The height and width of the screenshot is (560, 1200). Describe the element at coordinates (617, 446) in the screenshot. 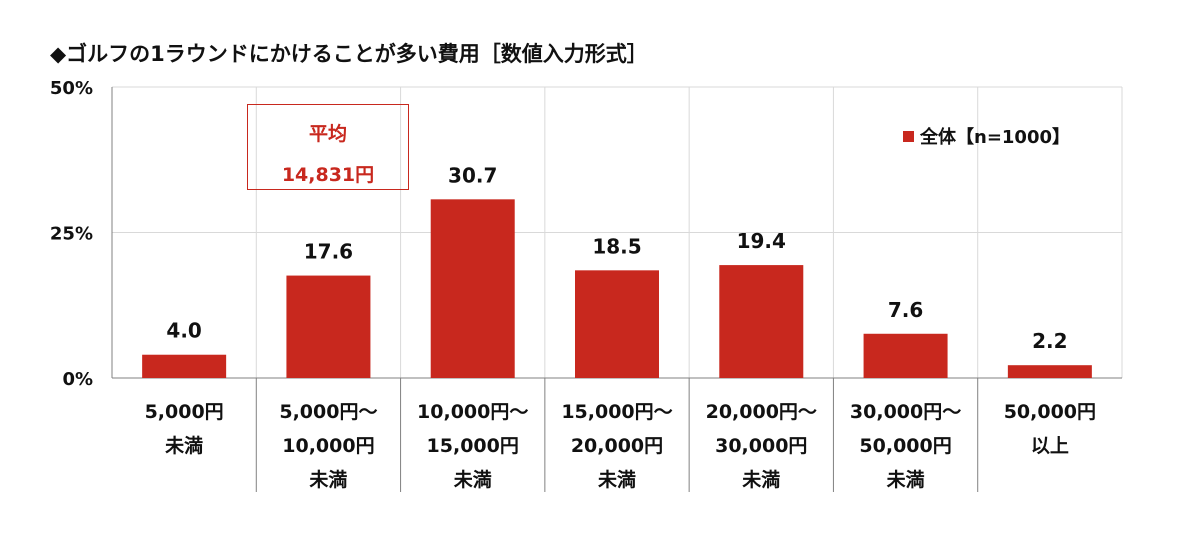

I see `category-label: 20,000円` at that location.